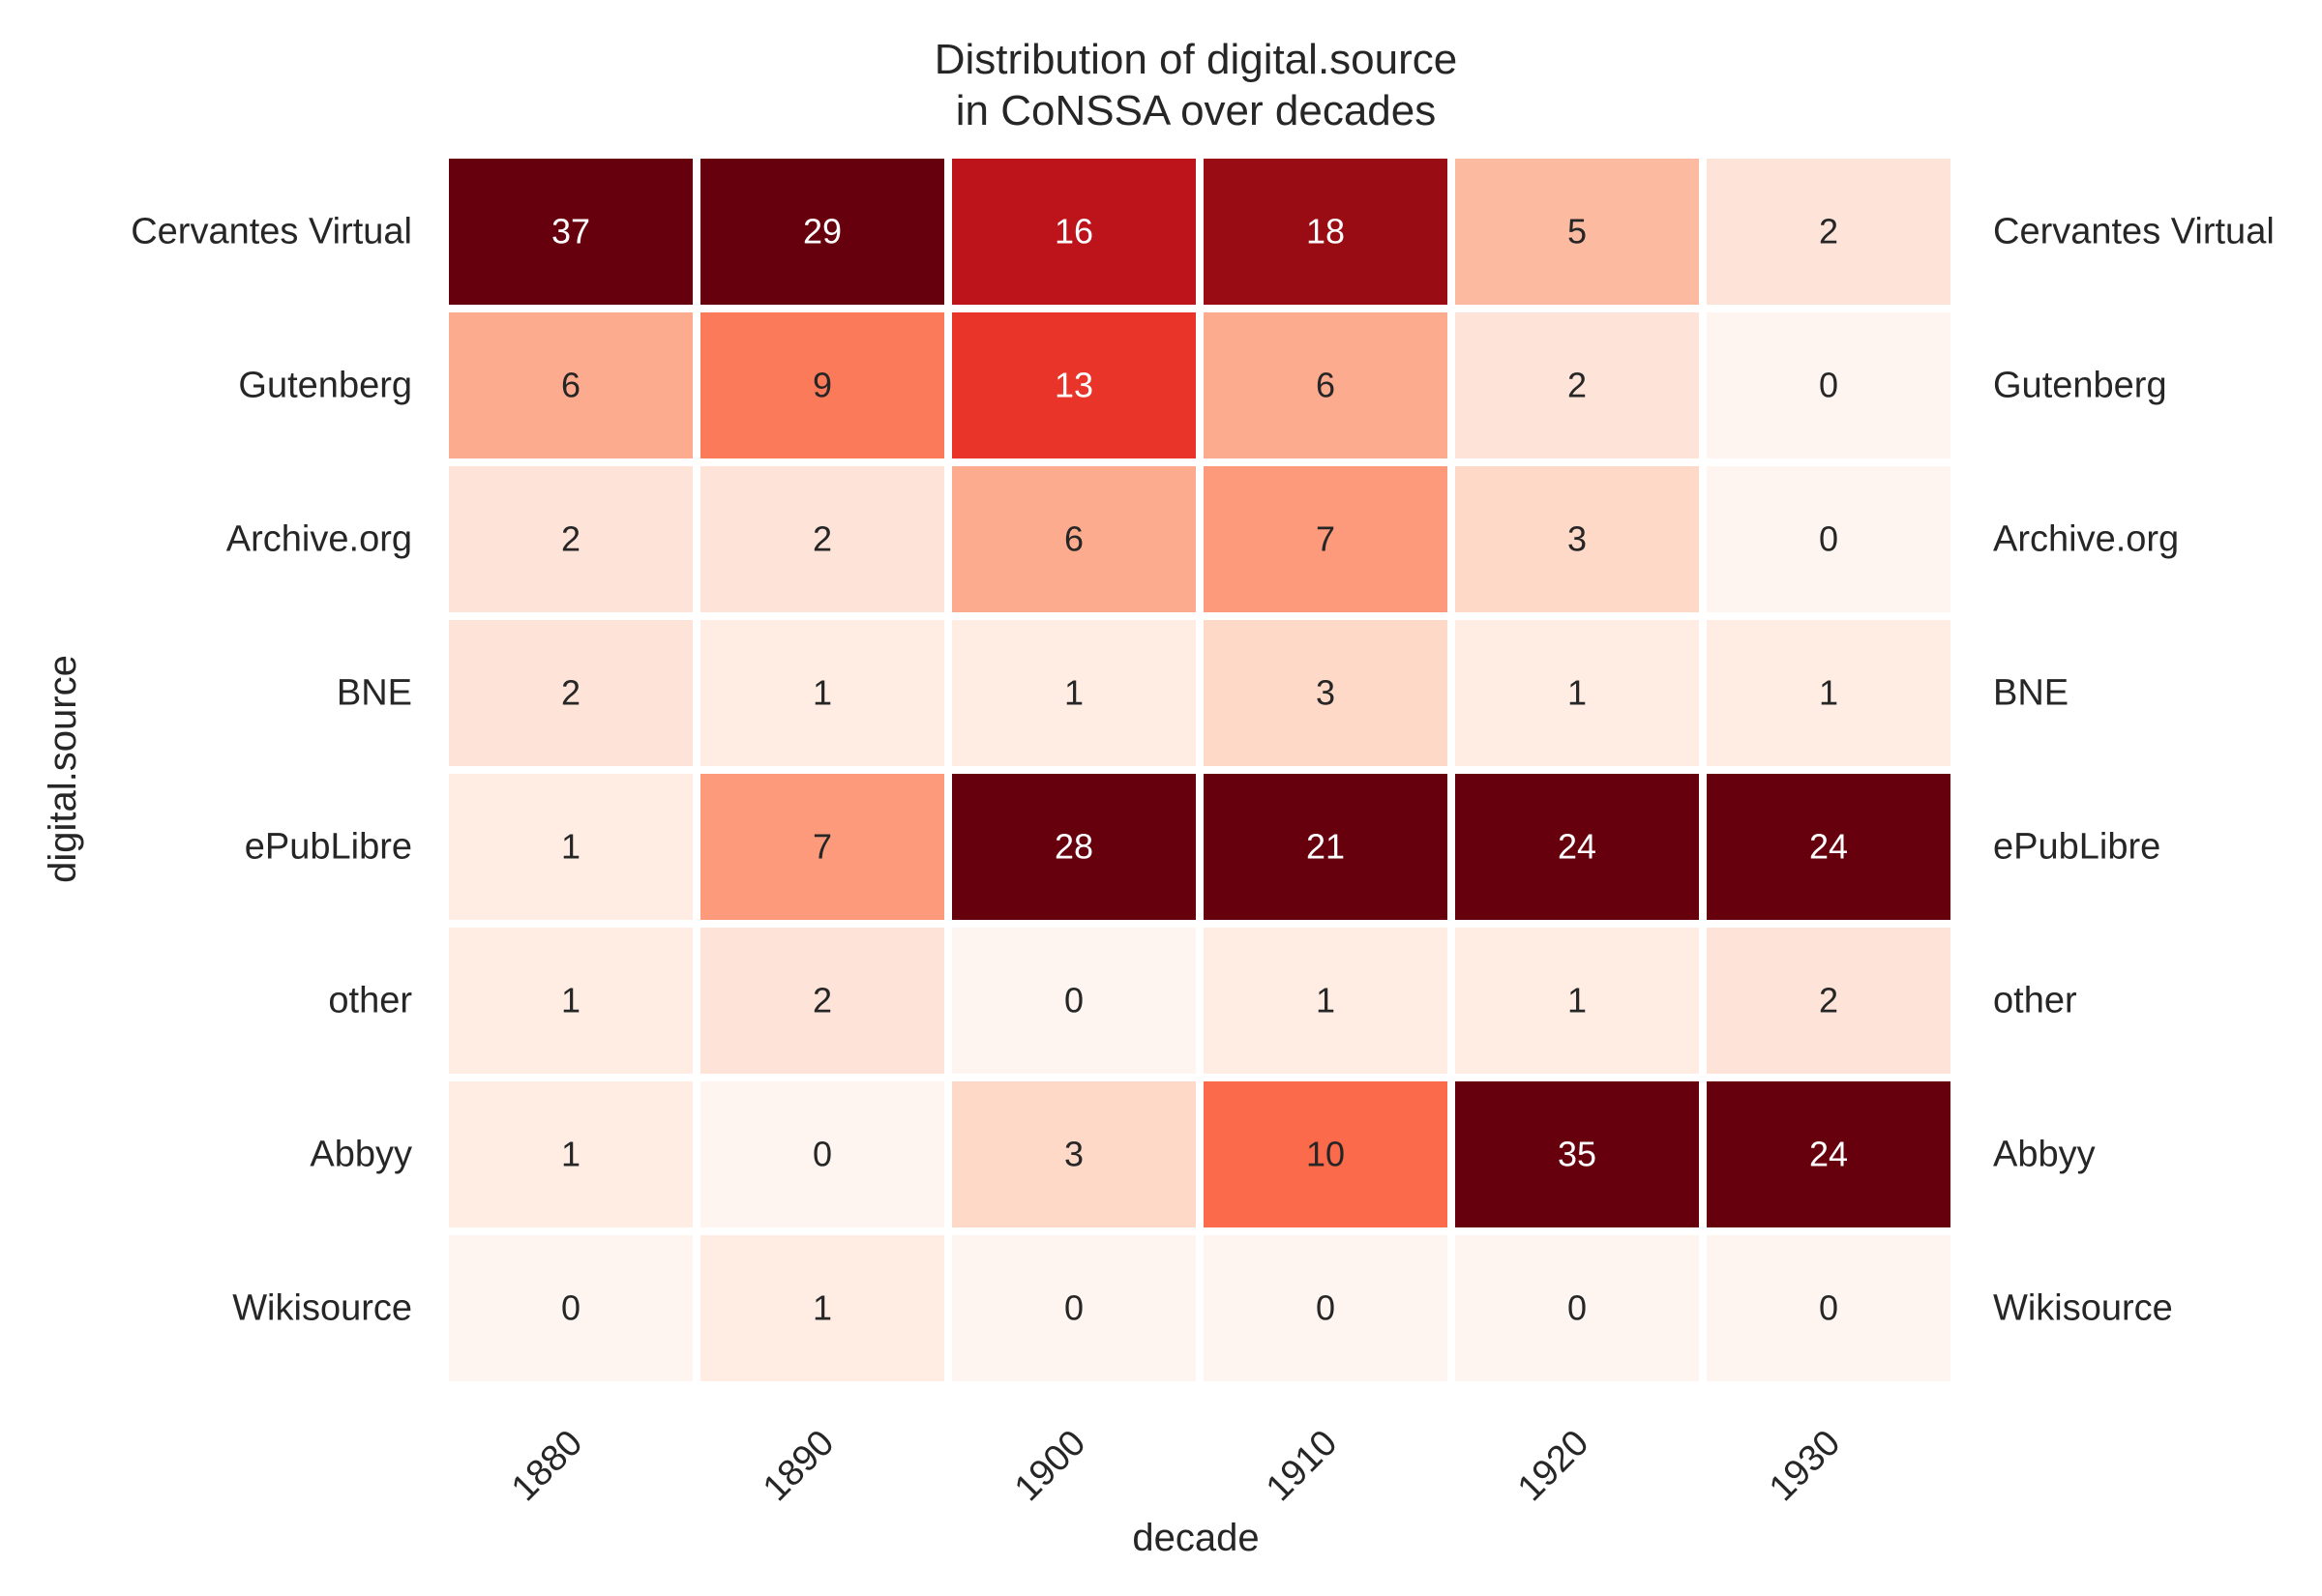  What do you see at coordinates (1196, 59) in the screenshot?
I see `chart-title-line1: Distribution of digital.source` at bounding box center [1196, 59].